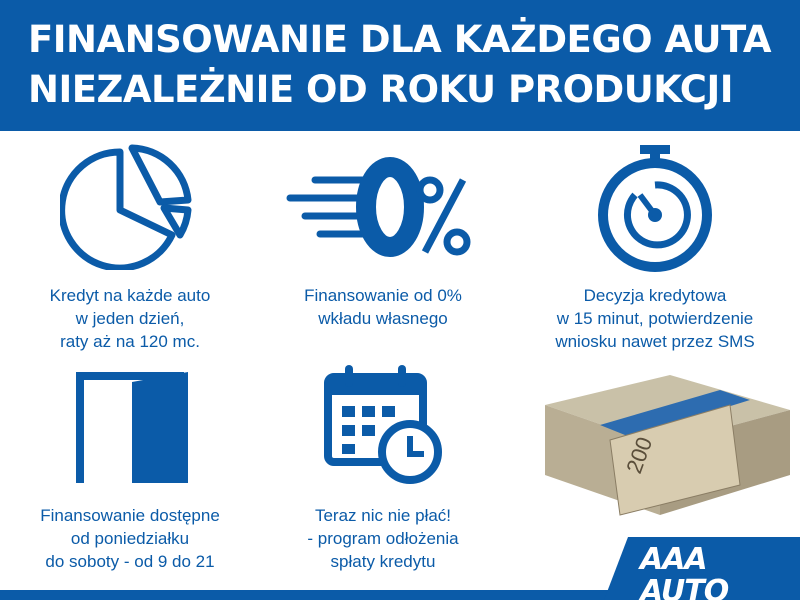 The height and width of the screenshot is (611, 800). I want to click on pie-chart-icon, so click(126, 207).